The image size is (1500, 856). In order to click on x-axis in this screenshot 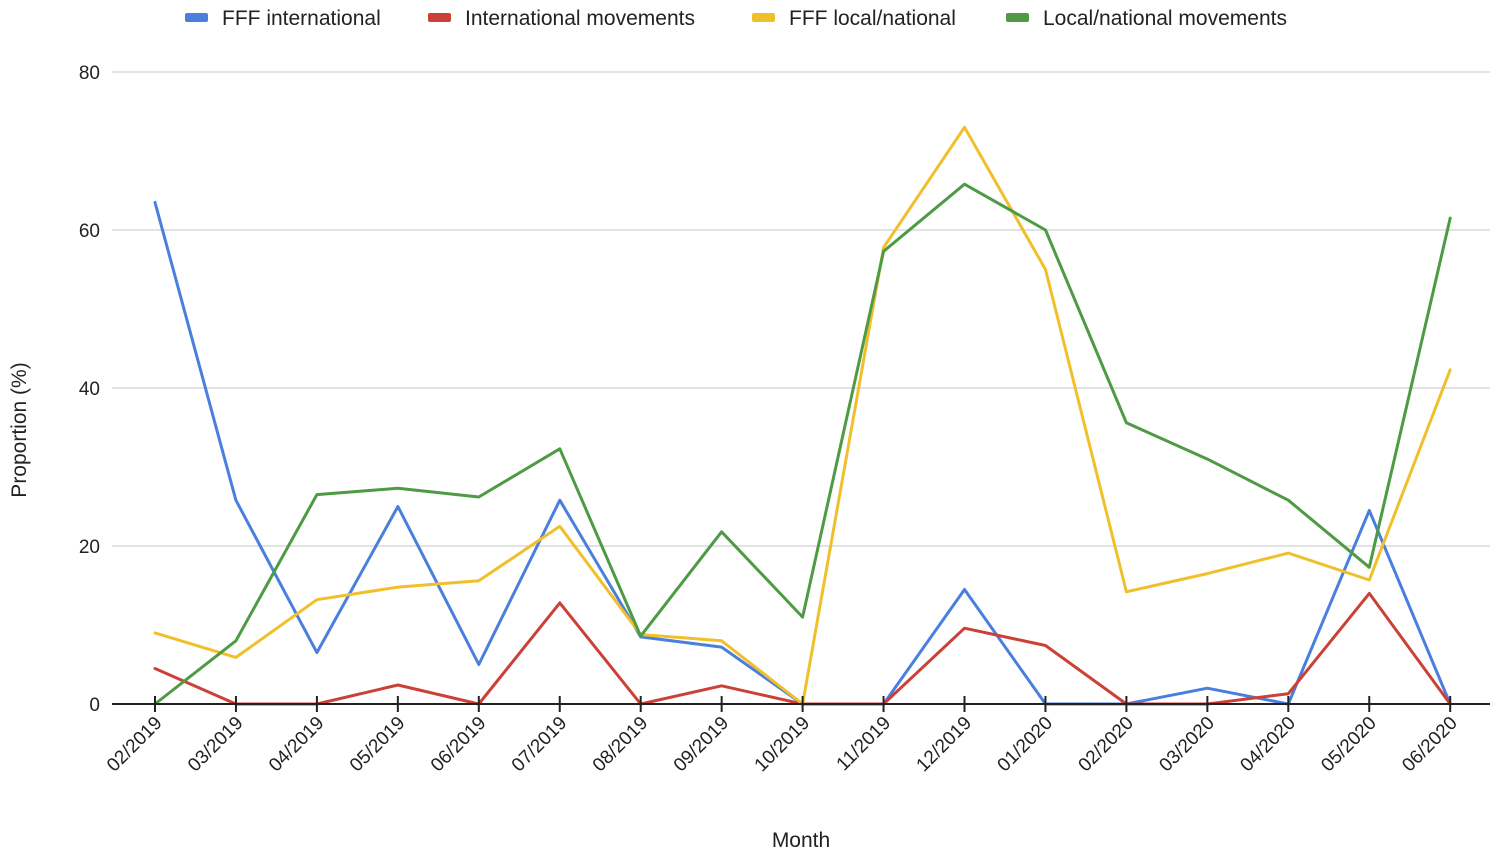, I will do `click(801, 704)`.